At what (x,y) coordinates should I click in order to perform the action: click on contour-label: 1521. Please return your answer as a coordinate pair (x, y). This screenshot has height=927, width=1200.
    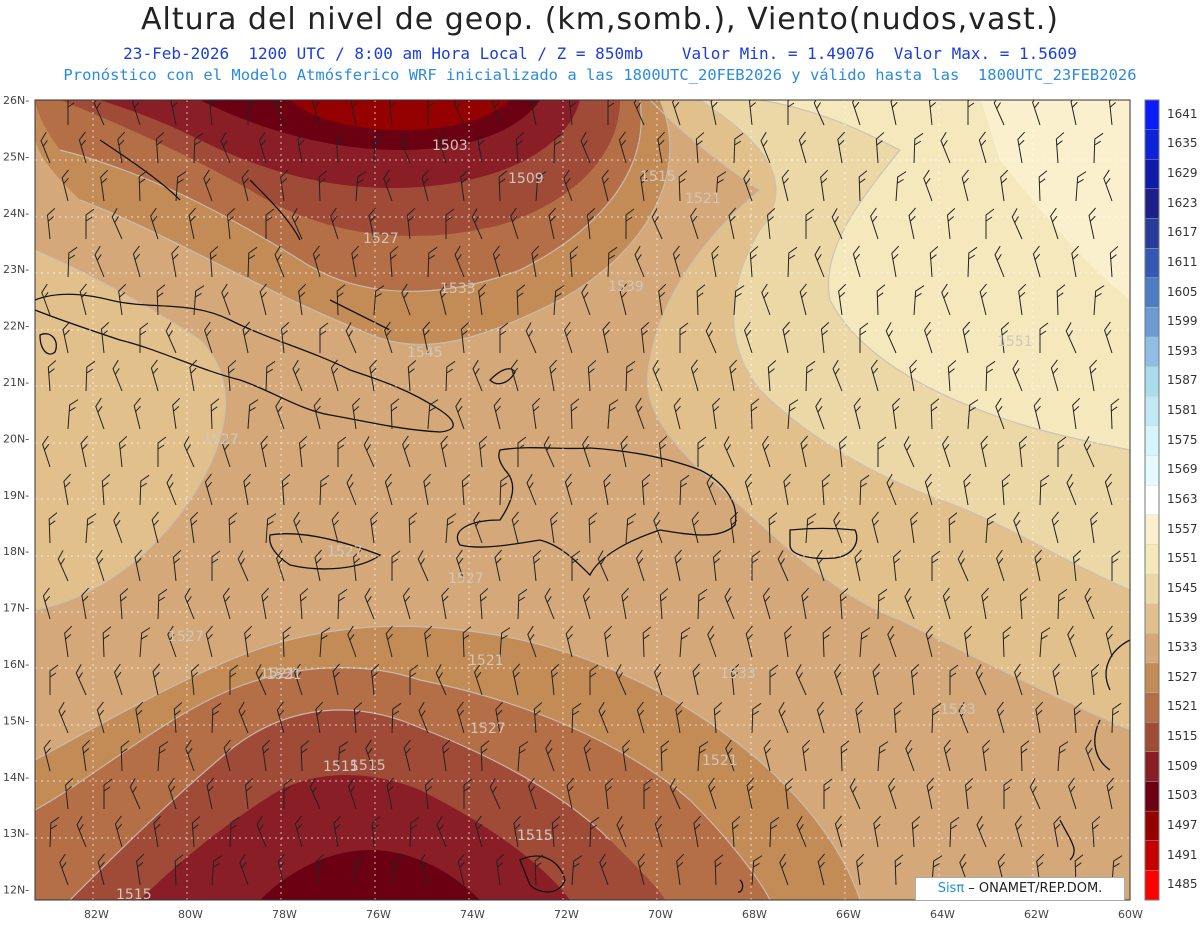
    Looking at the image, I should click on (486, 661).